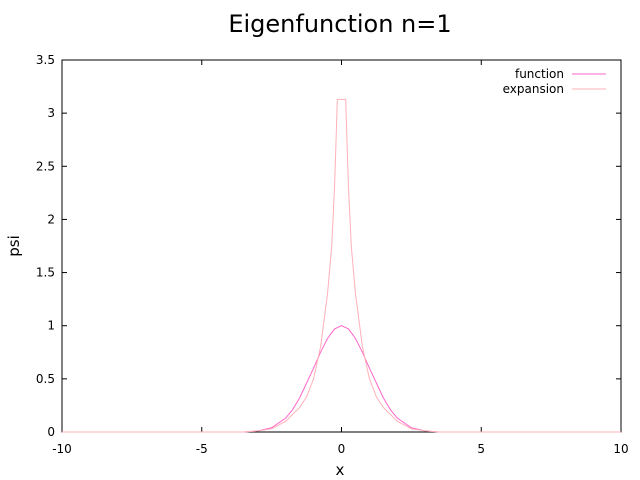  Describe the element at coordinates (533, 89) in the screenshot. I see `legend-label-expansion: expansion` at that location.